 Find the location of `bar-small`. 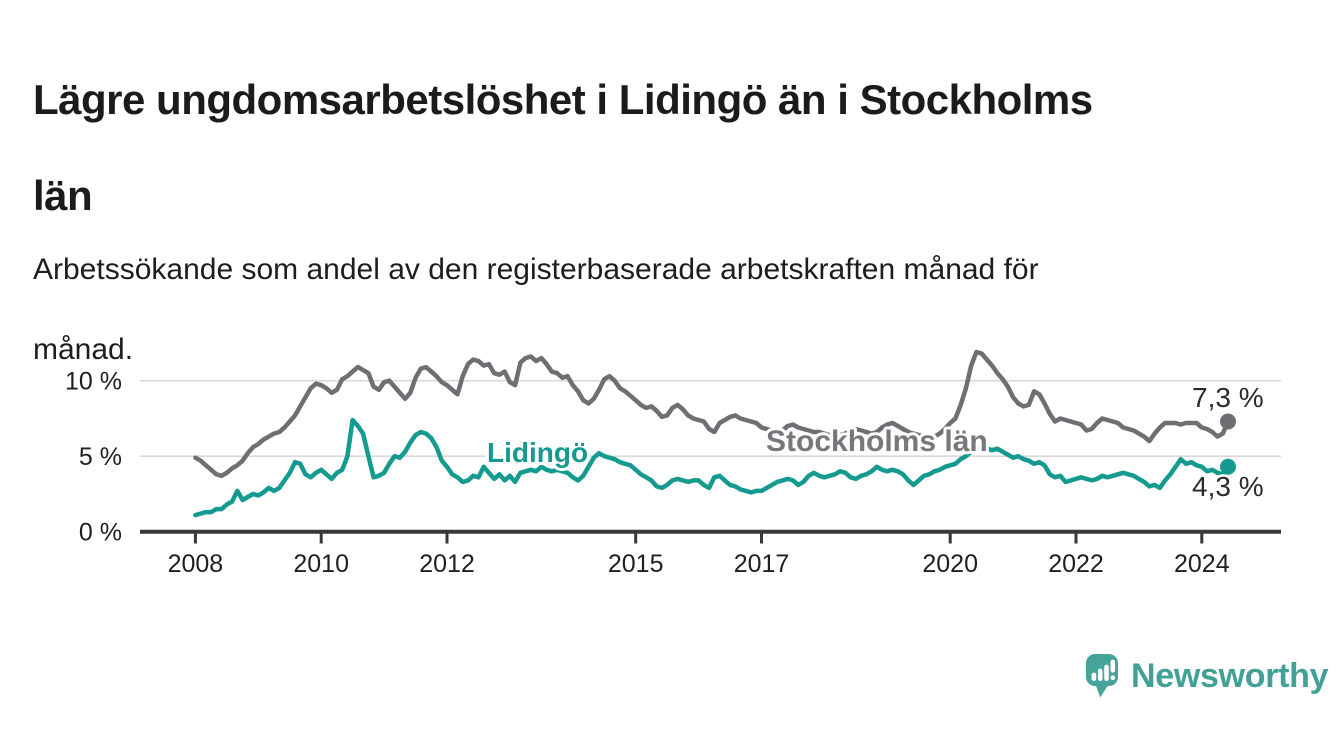

bar-small is located at coordinates (1094, 676).